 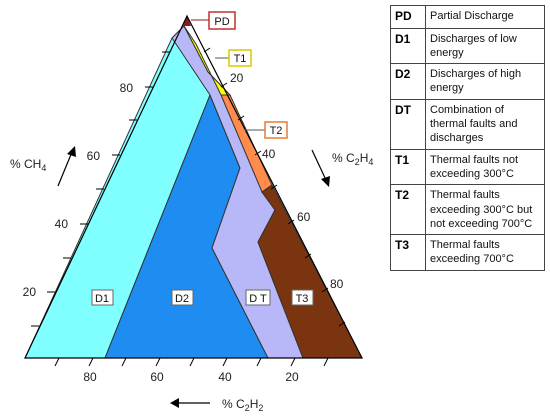 I want to click on left-tick-label: 60, so click(x=94, y=156).